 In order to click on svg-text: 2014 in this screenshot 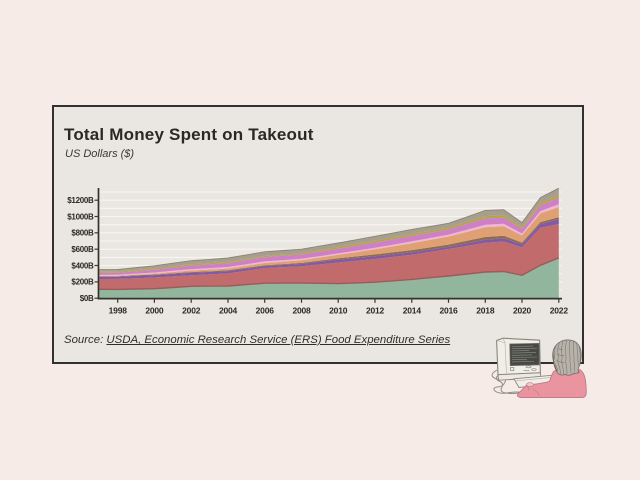, I will do `click(412, 311)`.